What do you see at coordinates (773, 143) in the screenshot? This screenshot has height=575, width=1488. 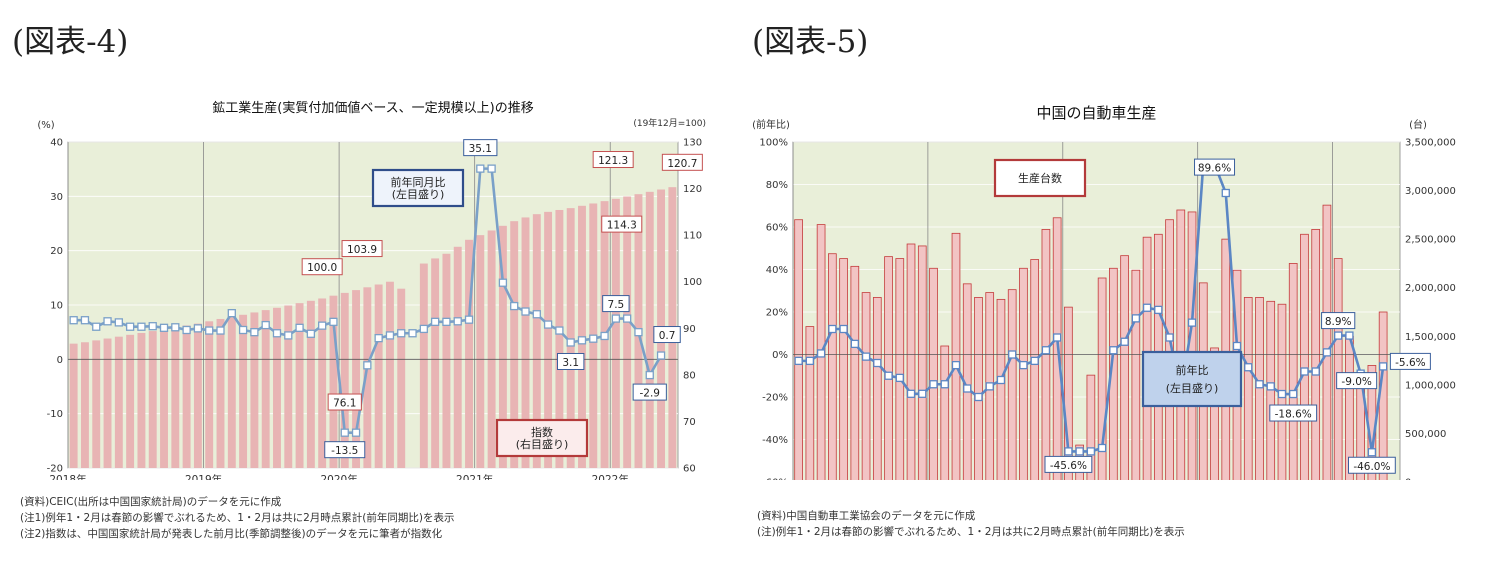 I see `left-tick-label: 100%` at bounding box center [773, 143].